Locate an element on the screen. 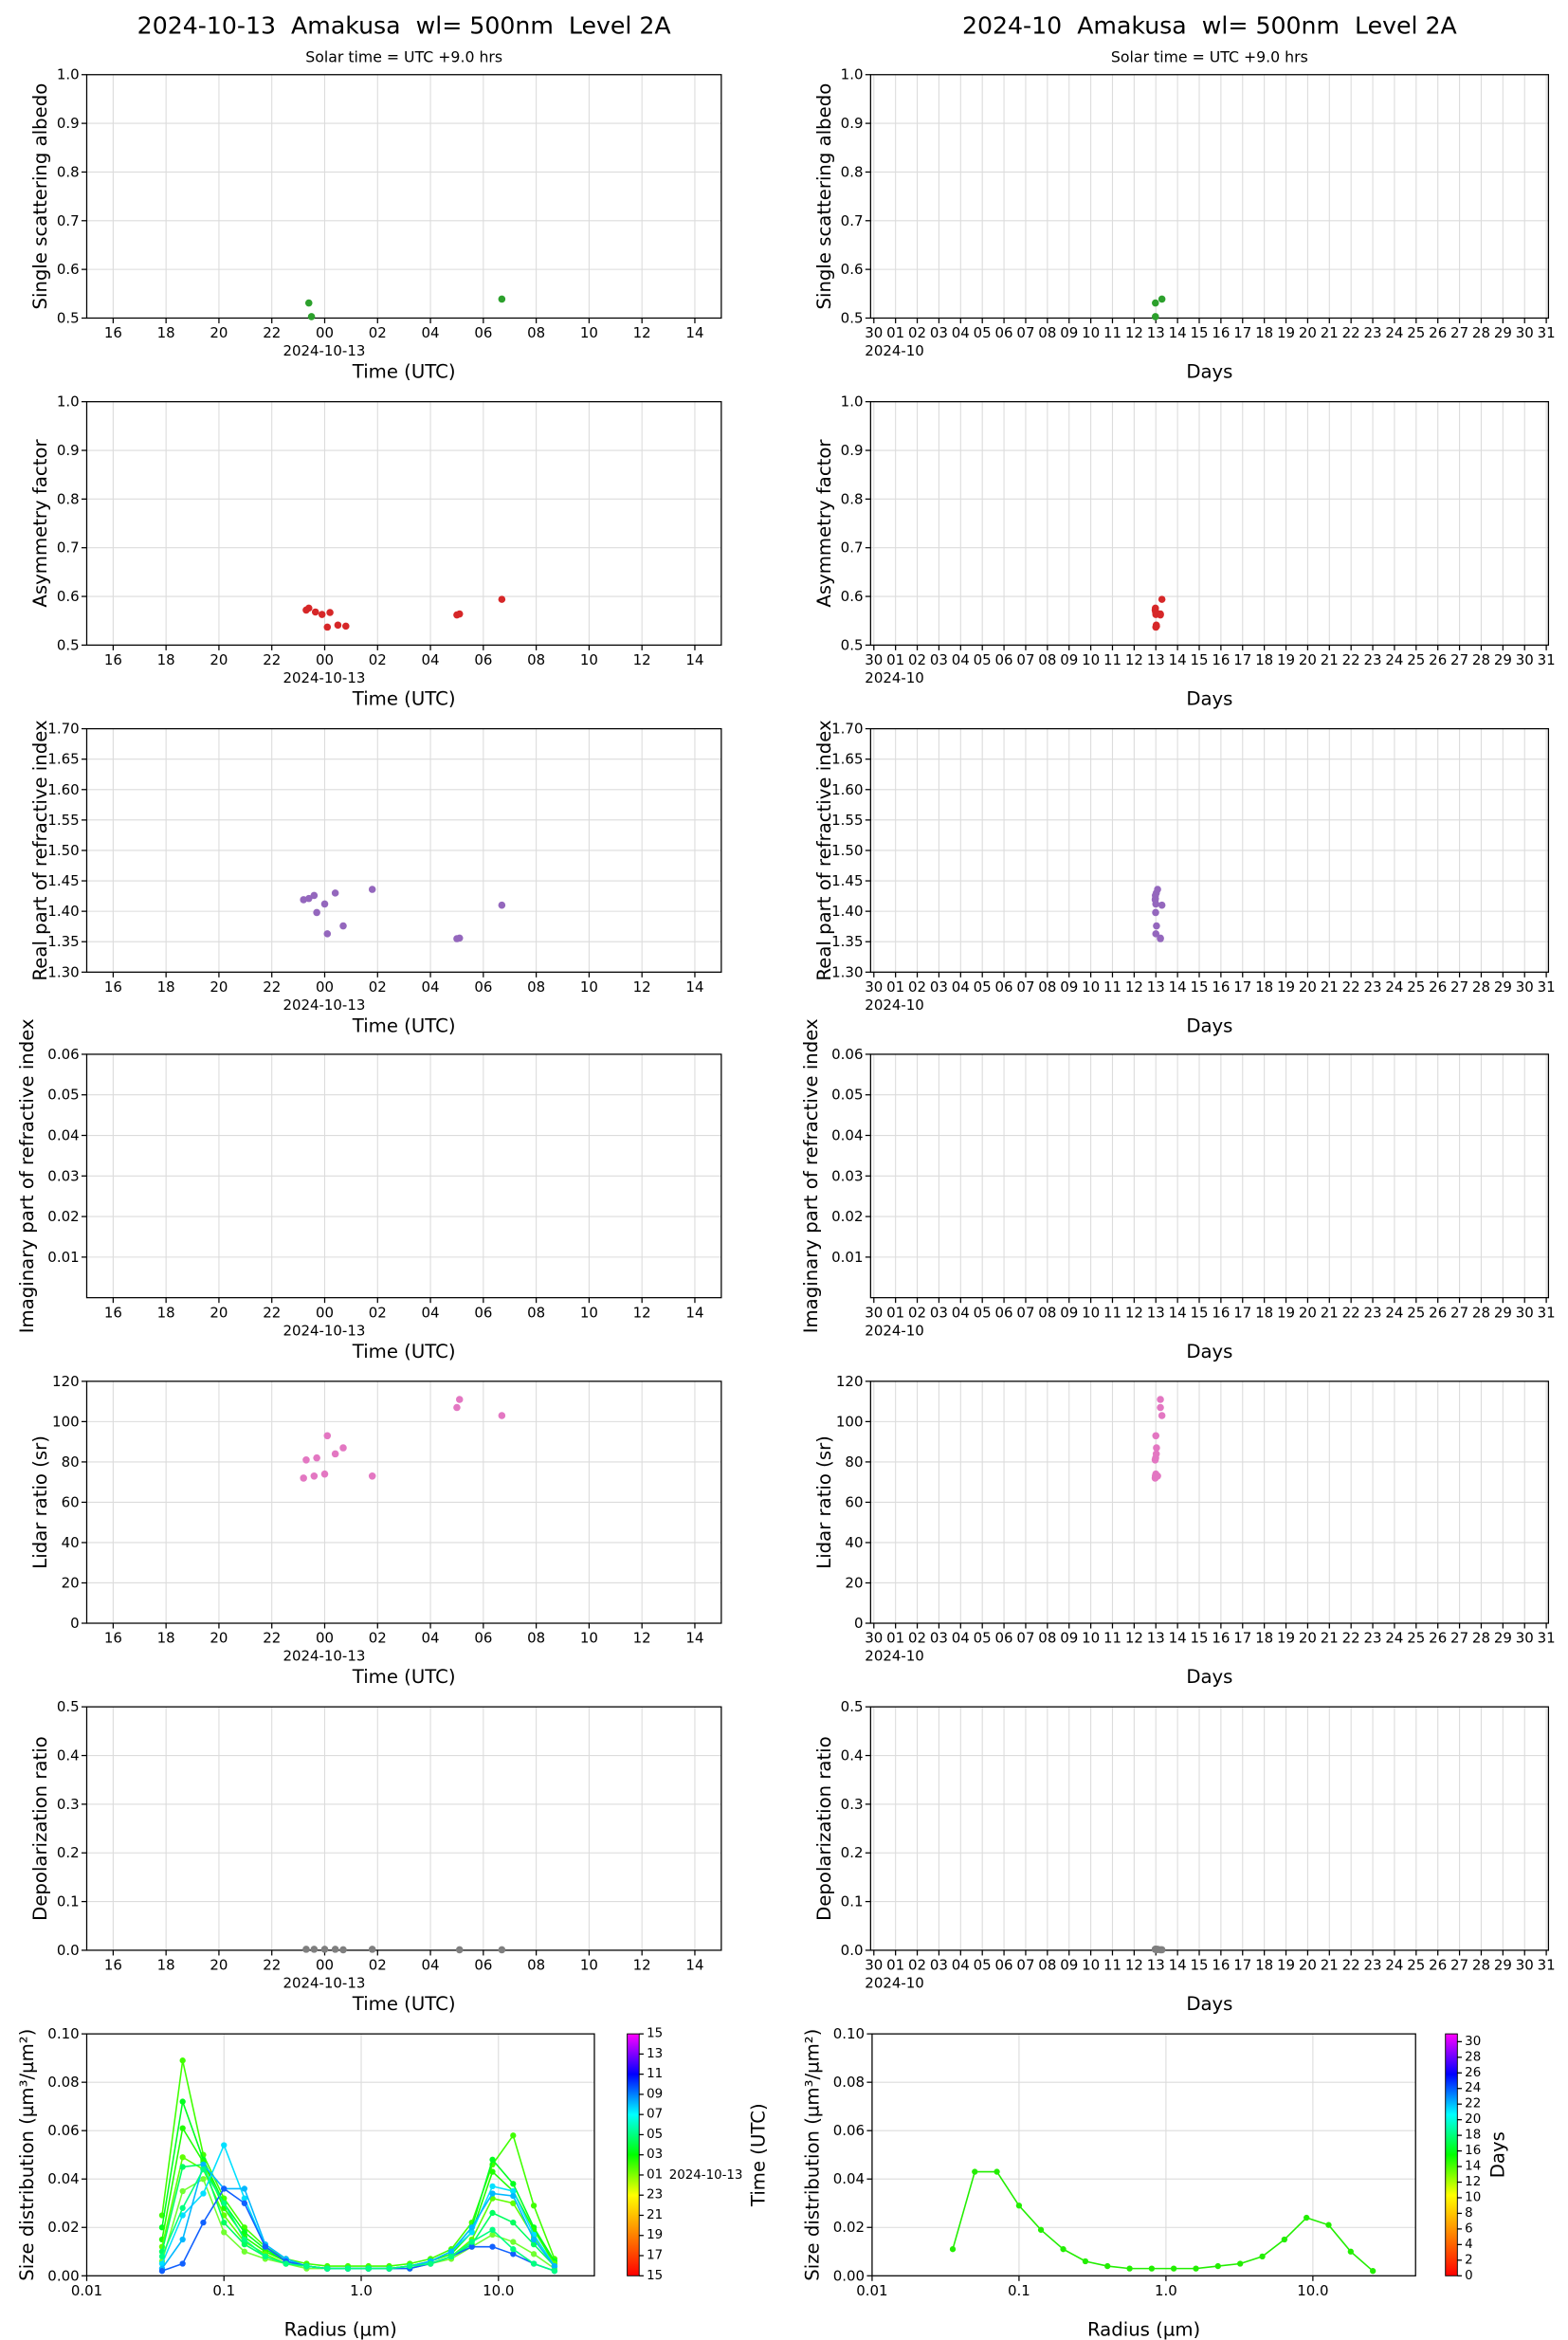 The image size is (1568, 2340). plot-frame is located at coordinates (1209, 524).